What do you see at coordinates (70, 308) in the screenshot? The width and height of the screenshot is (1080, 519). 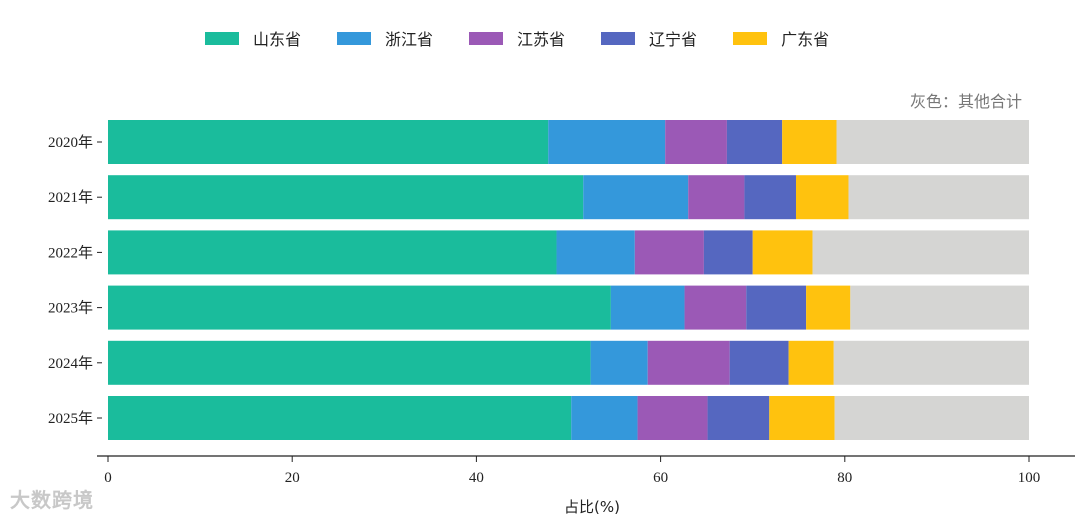 I see `y-tick-label: 2023年` at bounding box center [70, 308].